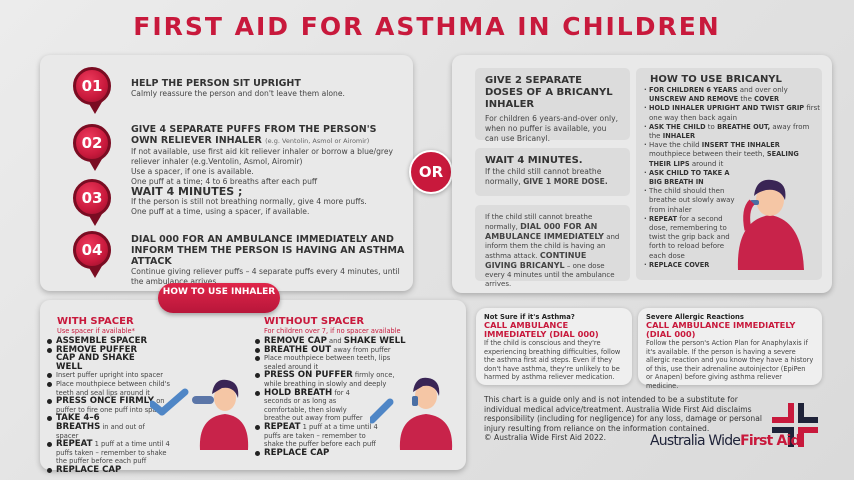 The height and width of the screenshot is (480, 854). Describe the element at coordinates (314, 321) in the screenshot. I see `section-title: WITHOUT SPACER` at that location.